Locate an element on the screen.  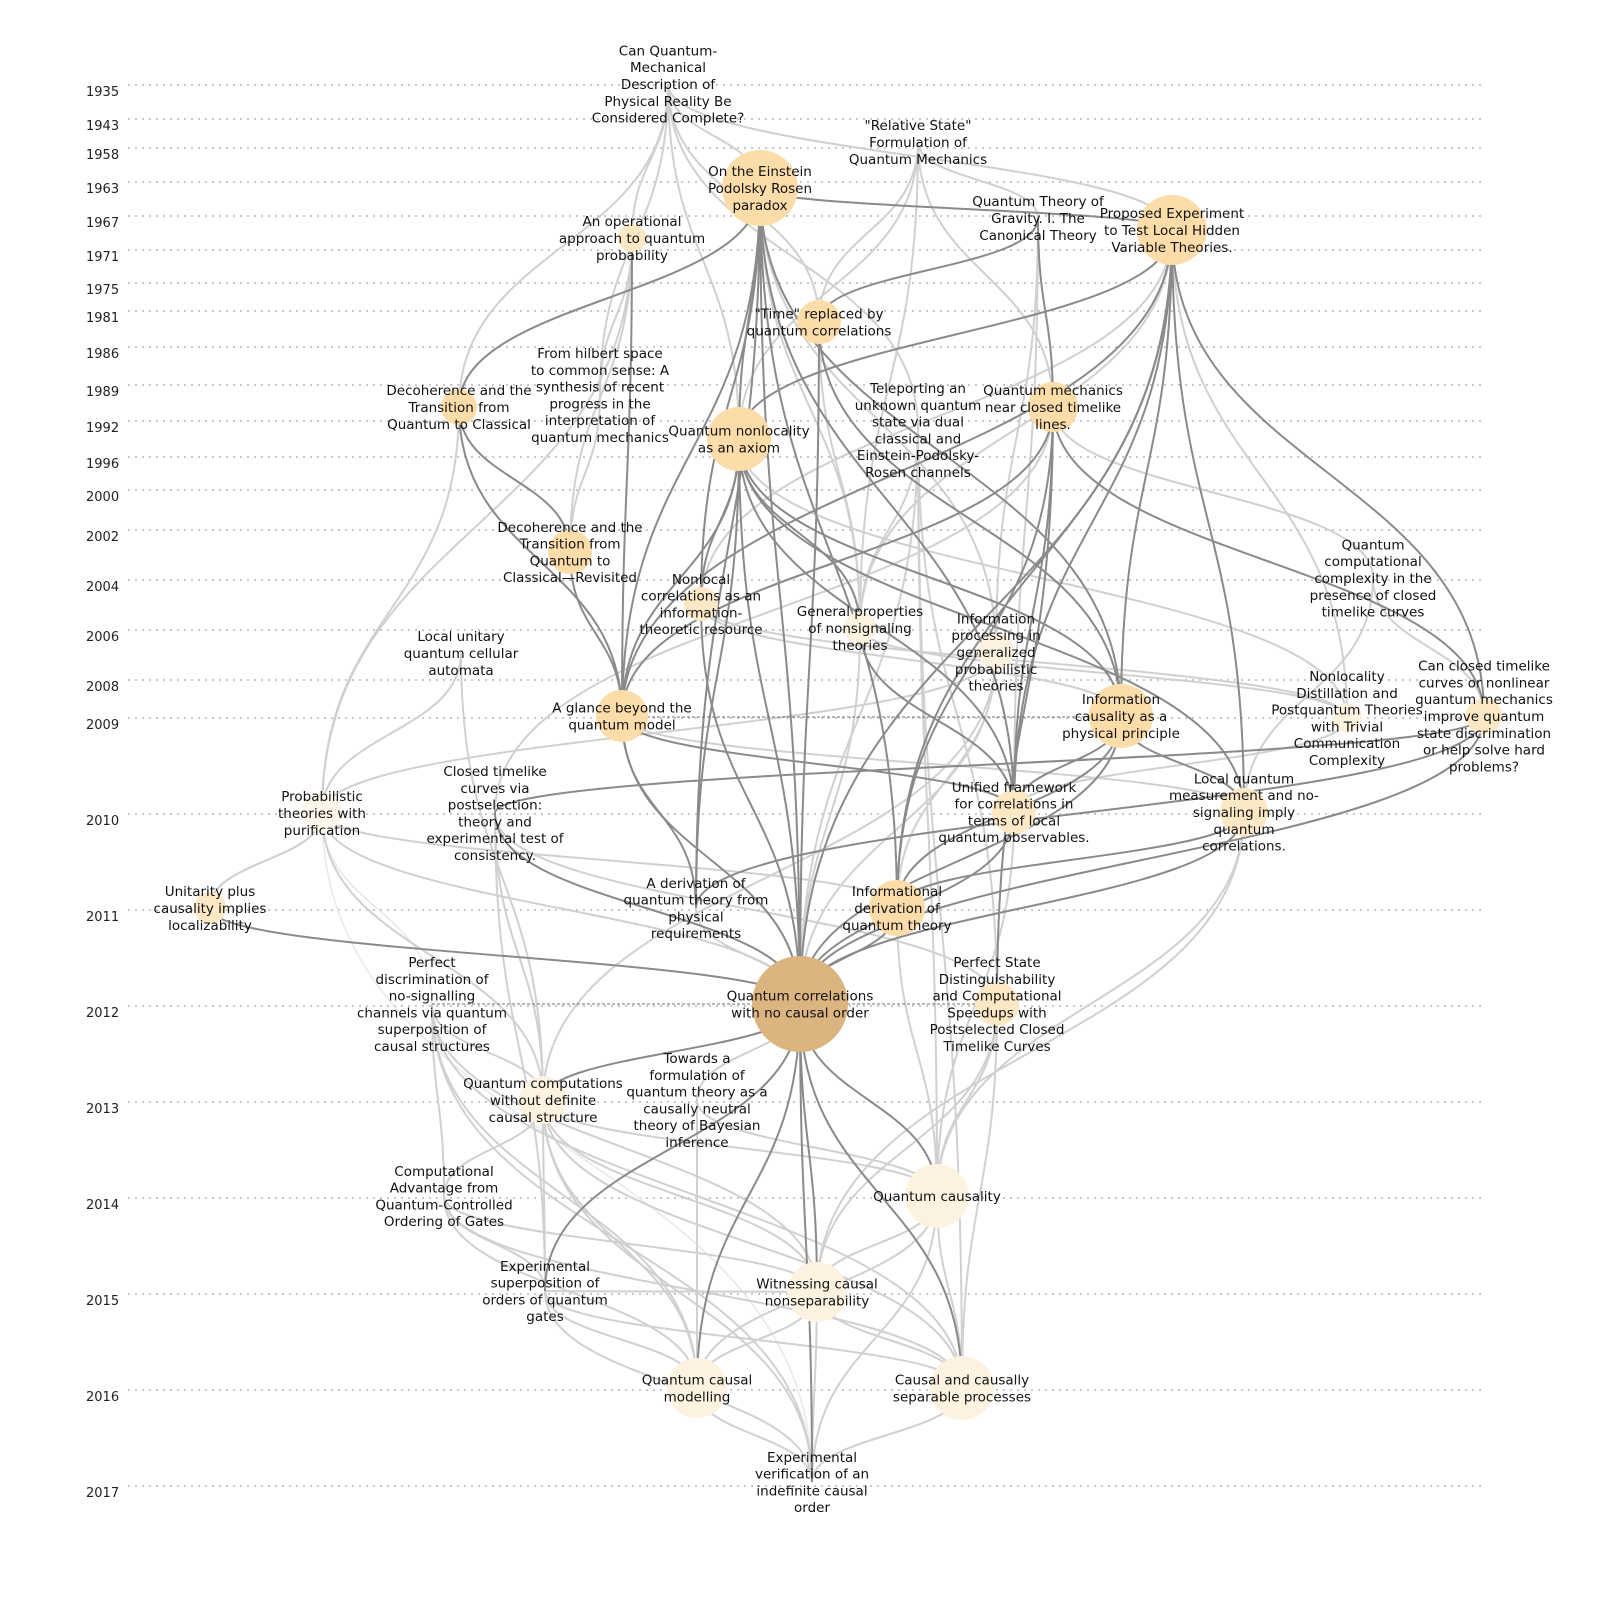
paper-title-line: theory of Bayesian is located at coordinates (697, 1126).